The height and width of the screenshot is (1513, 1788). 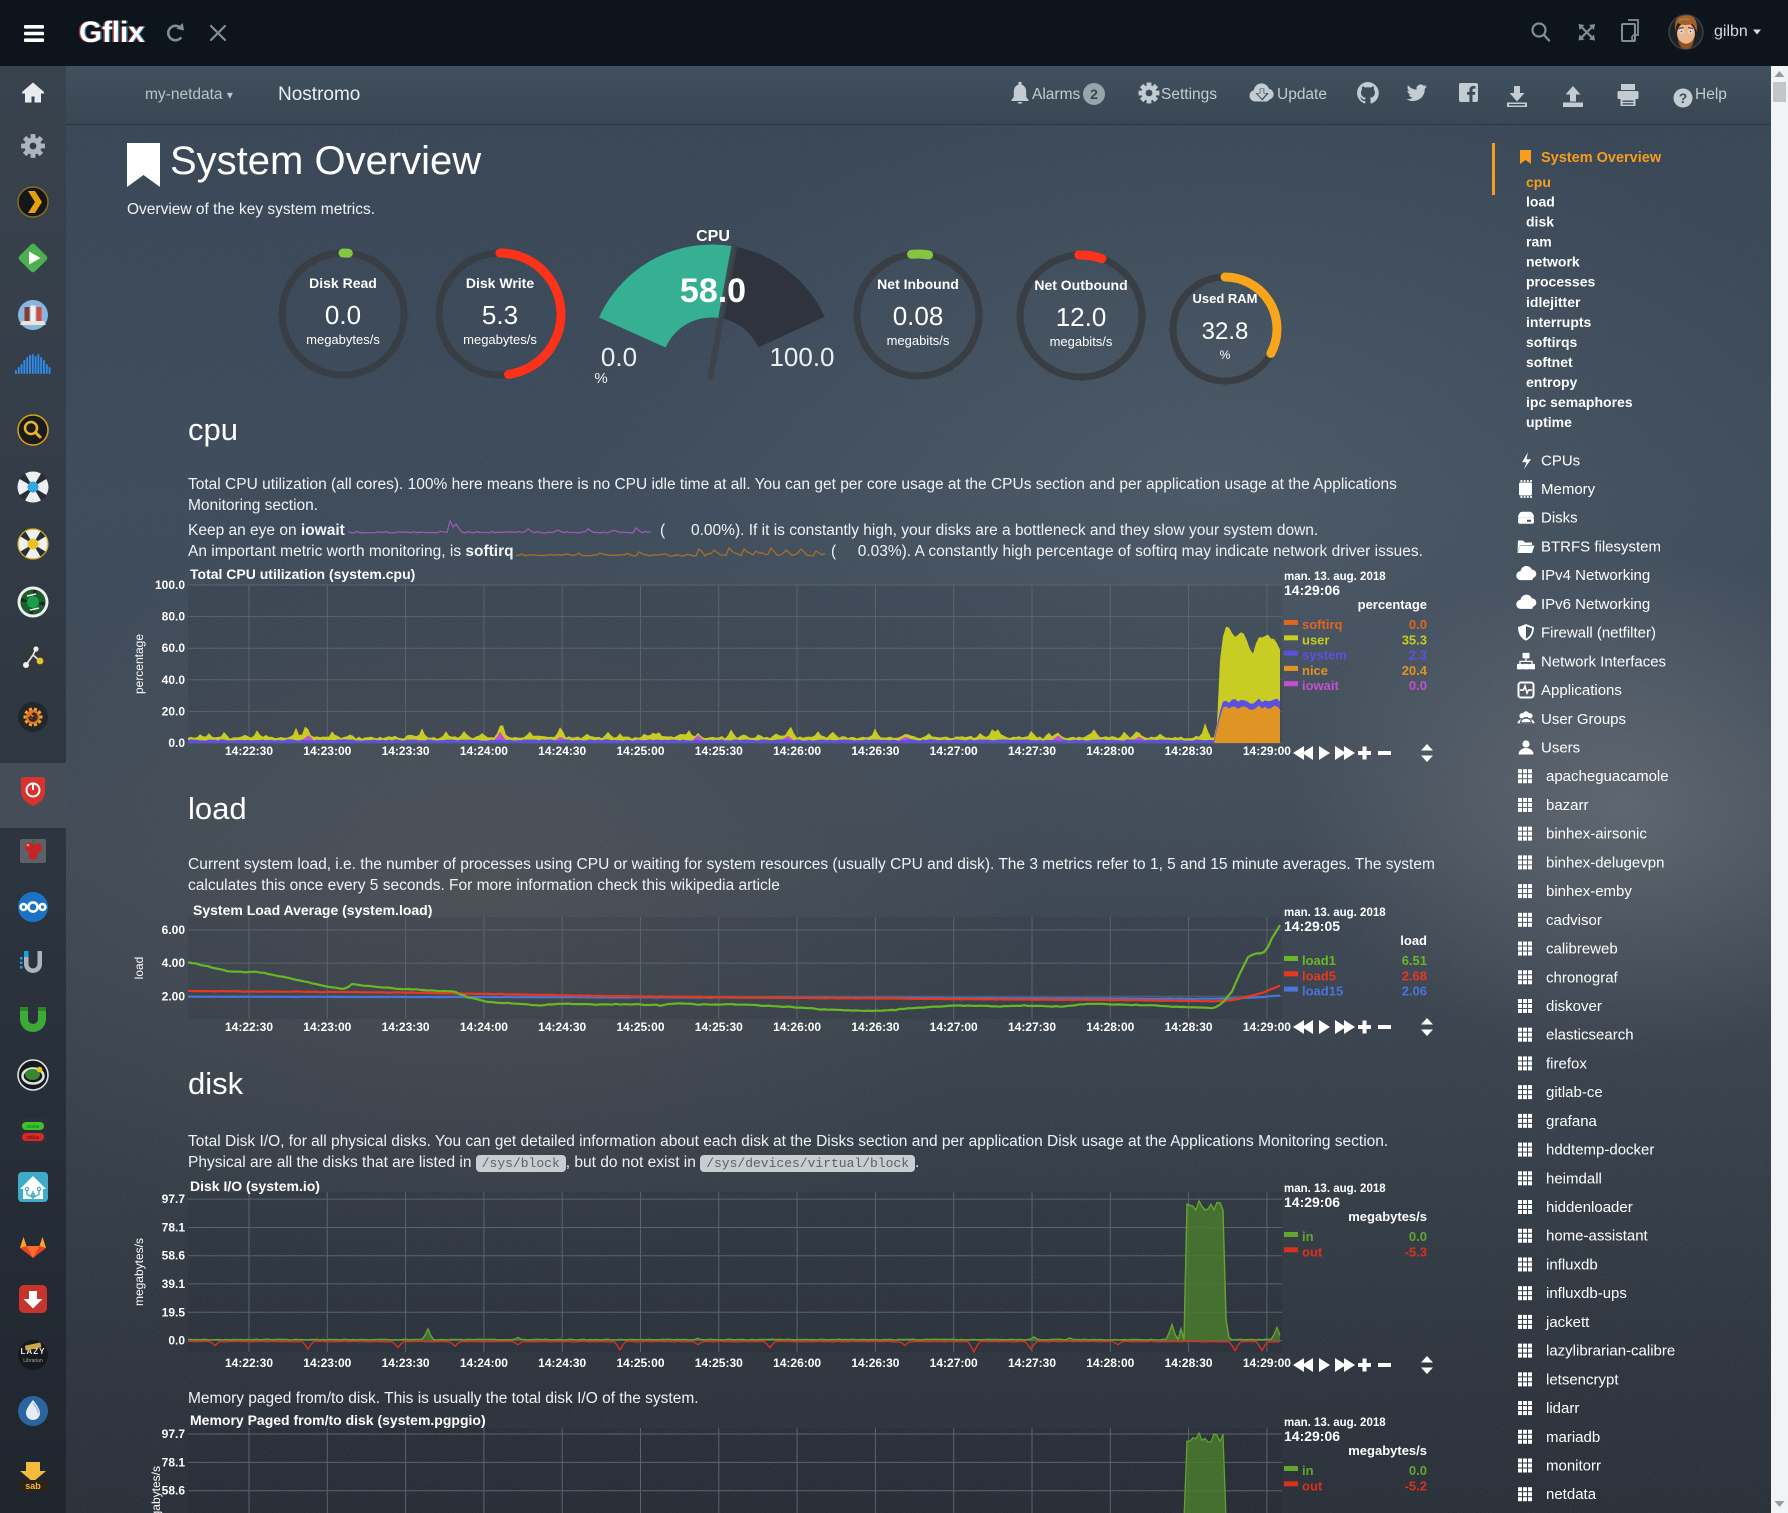 What do you see at coordinates (1559, 322) in the screenshot?
I see `svg-text: interrupts` at bounding box center [1559, 322].